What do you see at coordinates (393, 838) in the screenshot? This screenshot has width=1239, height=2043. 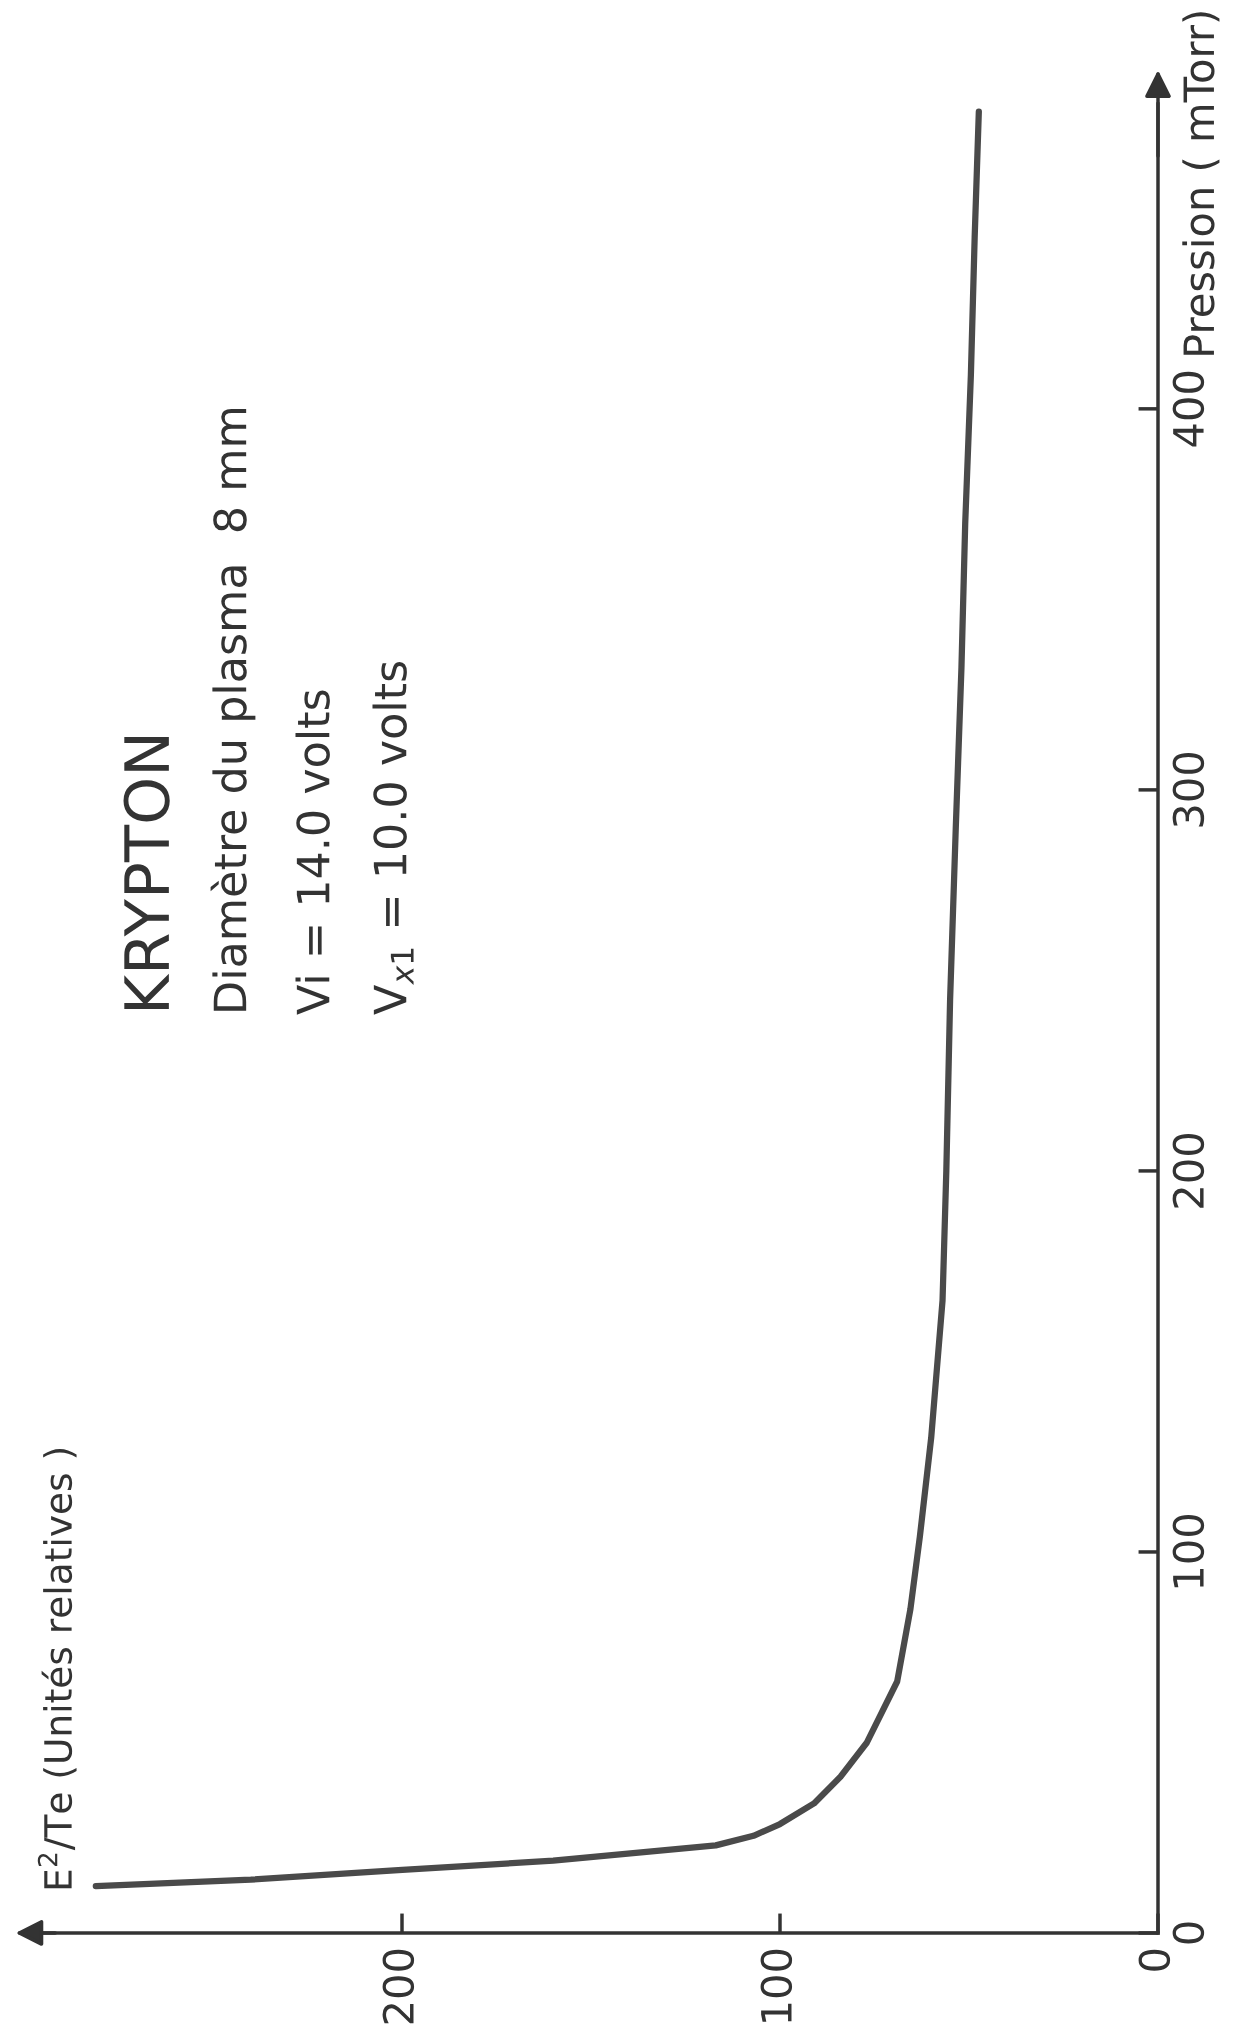 I see `annotation: V$_{x1}$ = 10.0 volts` at bounding box center [393, 838].